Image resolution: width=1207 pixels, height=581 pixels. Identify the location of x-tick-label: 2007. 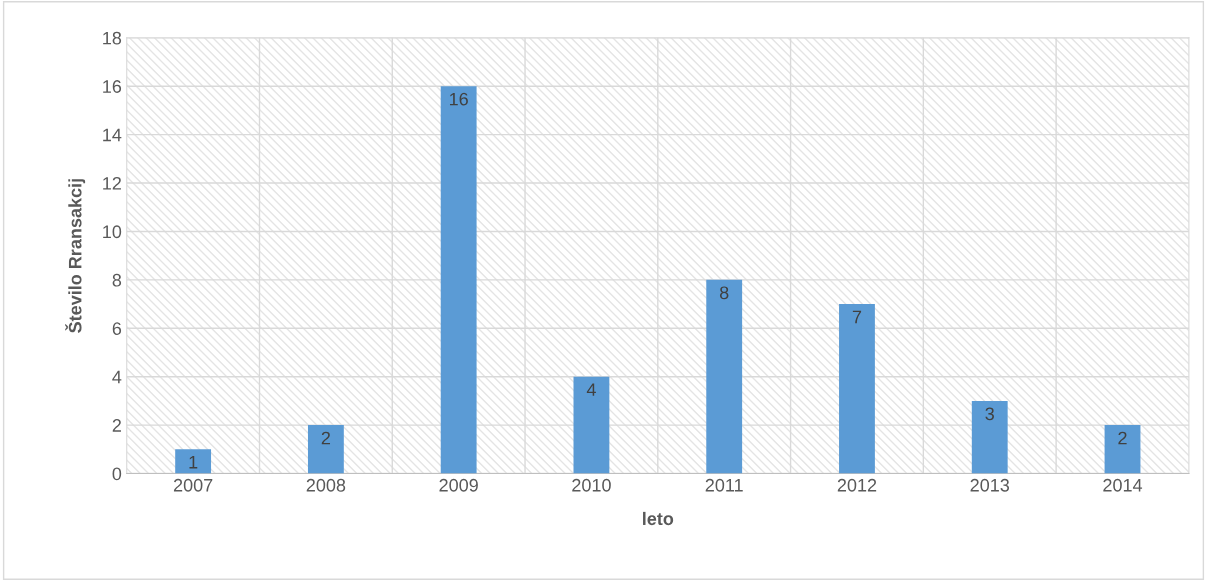
(193, 485).